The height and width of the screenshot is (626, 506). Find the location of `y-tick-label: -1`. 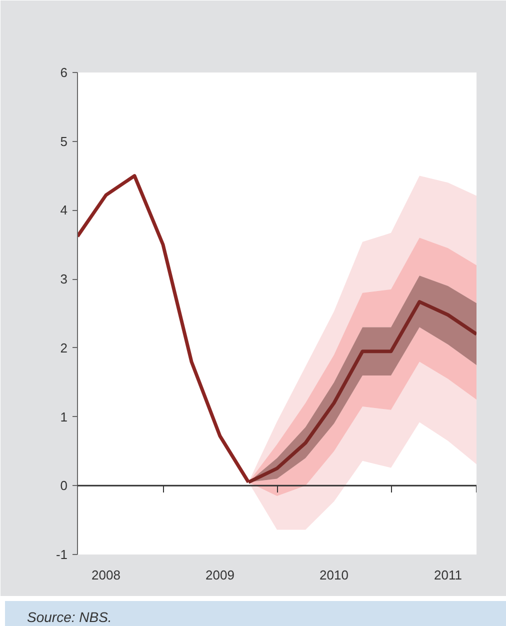

y-tick-label: -1 is located at coordinates (62, 554).